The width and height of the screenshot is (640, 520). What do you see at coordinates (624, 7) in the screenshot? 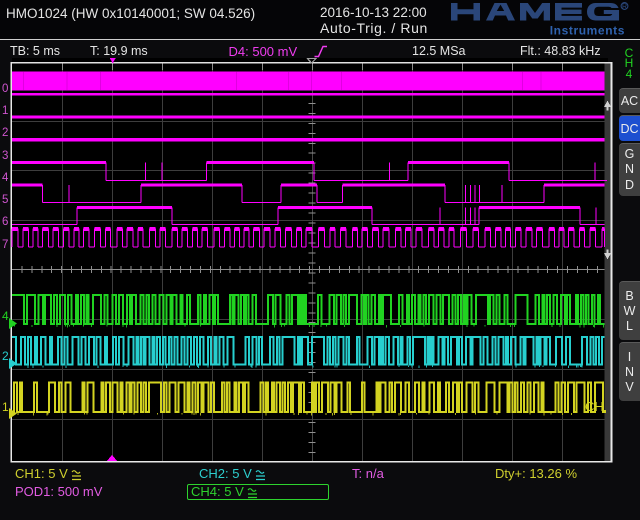
I see `svg-text: R` at bounding box center [624, 7].